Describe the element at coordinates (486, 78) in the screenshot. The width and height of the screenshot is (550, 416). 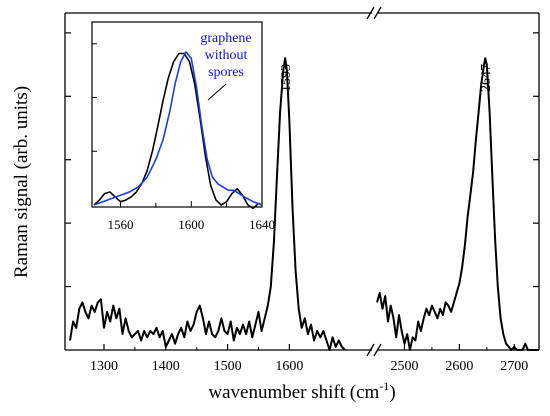
I see `peak-label: 2647` at that location.